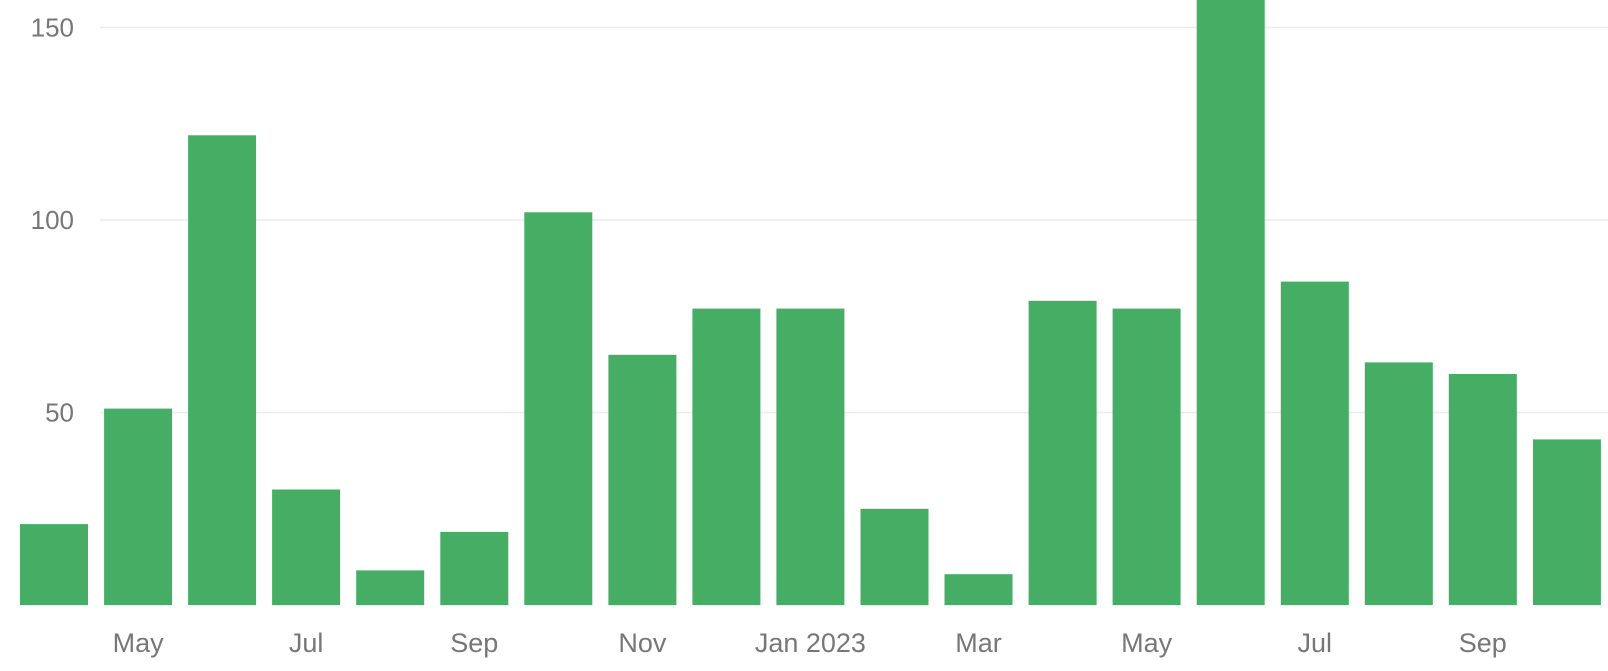 The image size is (1608, 671). What do you see at coordinates (52, 28) in the screenshot?
I see `y-tick-label: 150` at bounding box center [52, 28].